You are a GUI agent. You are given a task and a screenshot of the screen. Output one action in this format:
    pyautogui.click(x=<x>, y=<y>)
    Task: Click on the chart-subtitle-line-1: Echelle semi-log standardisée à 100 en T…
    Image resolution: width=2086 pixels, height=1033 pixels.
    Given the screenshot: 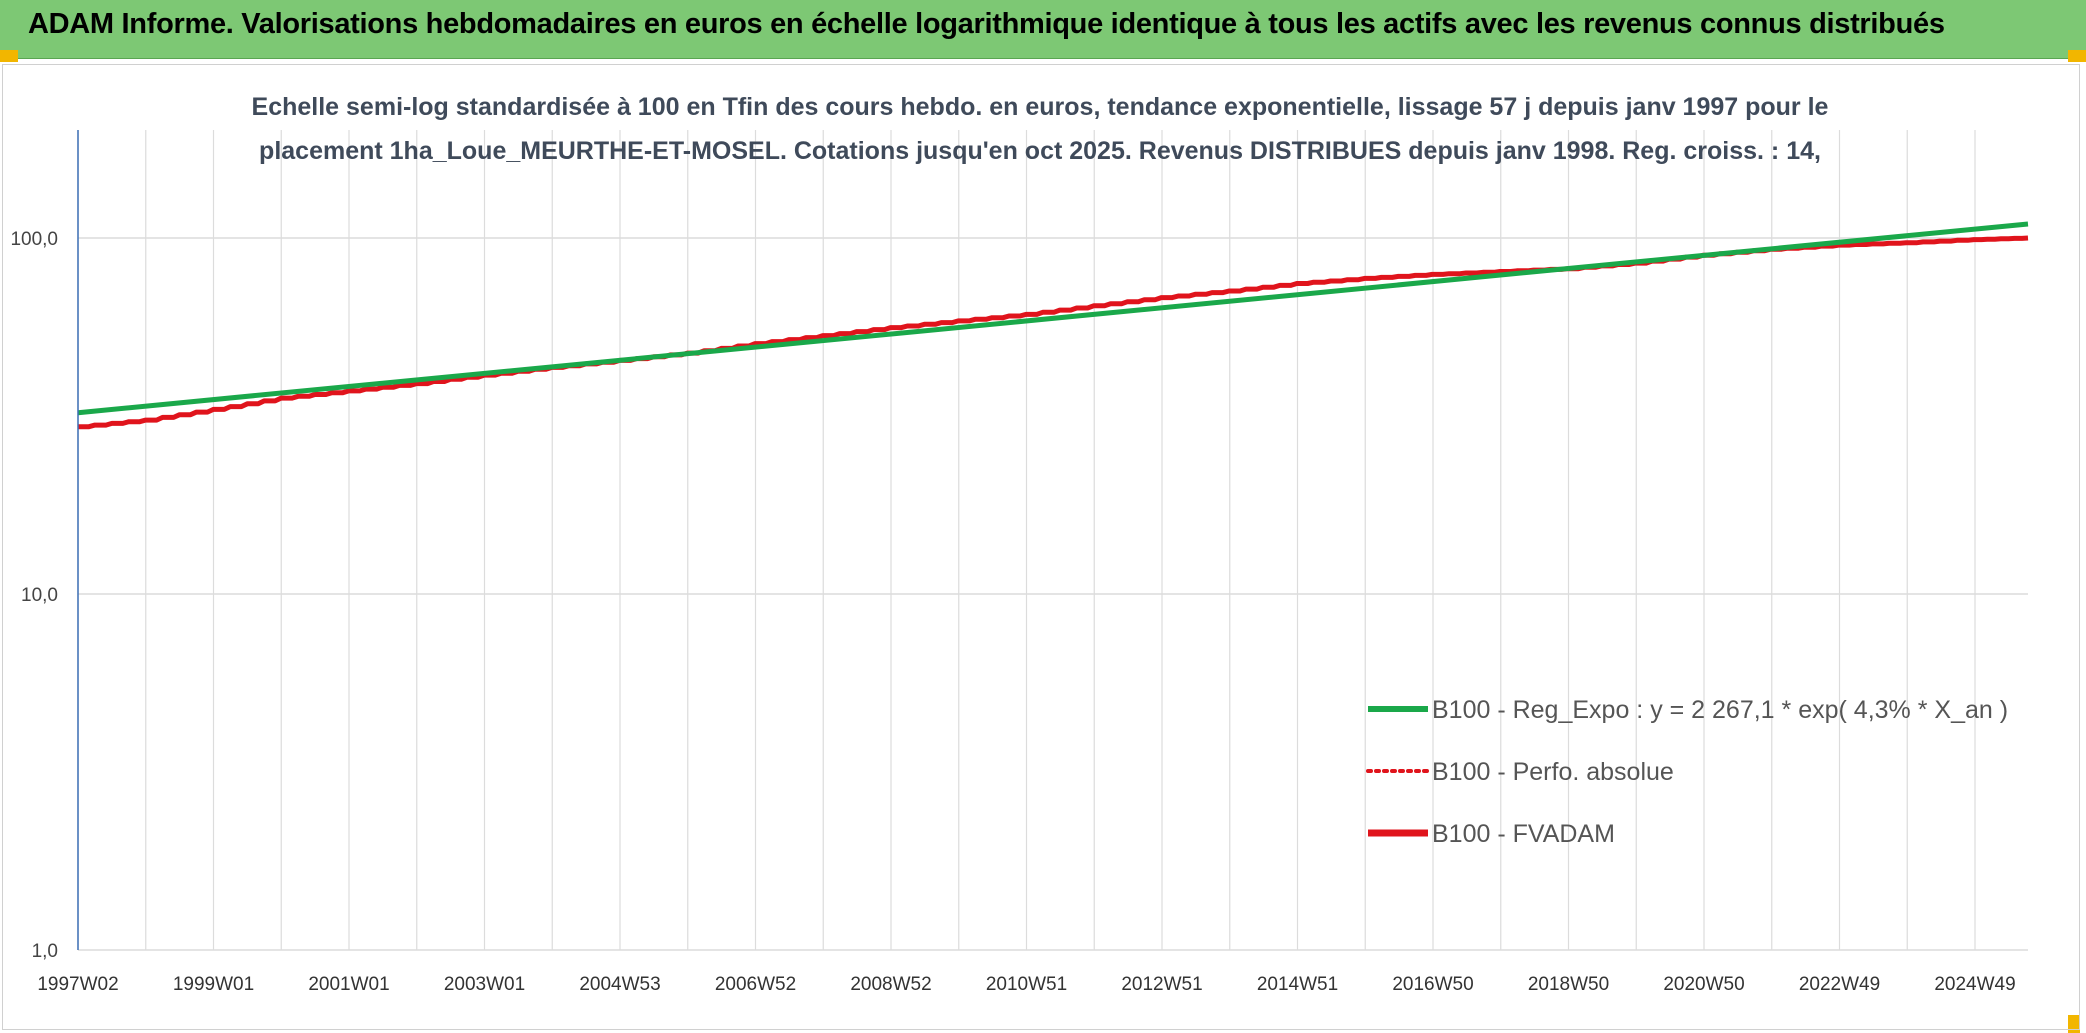 What is the action you would take?
    pyautogui.click(x=1040, y=107)
    